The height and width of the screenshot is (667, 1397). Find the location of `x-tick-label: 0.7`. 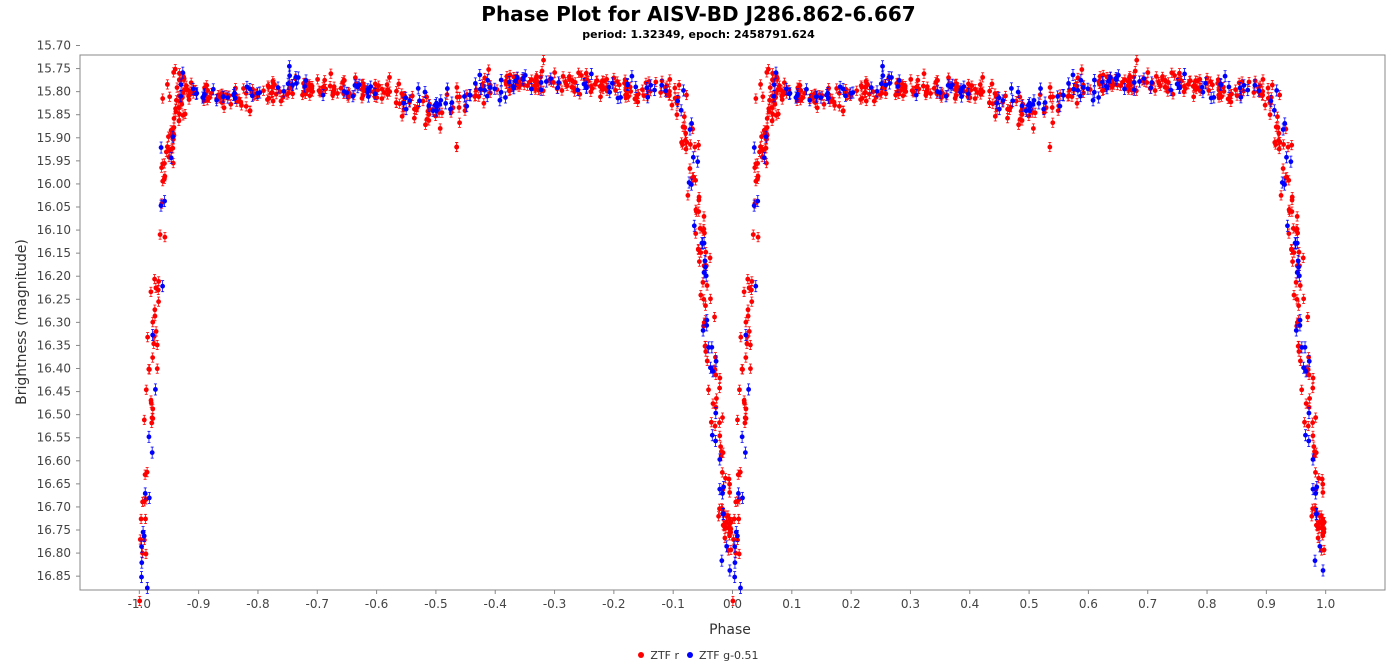

x-tick-label: 0.7 is located at coordinates (1147, 604).